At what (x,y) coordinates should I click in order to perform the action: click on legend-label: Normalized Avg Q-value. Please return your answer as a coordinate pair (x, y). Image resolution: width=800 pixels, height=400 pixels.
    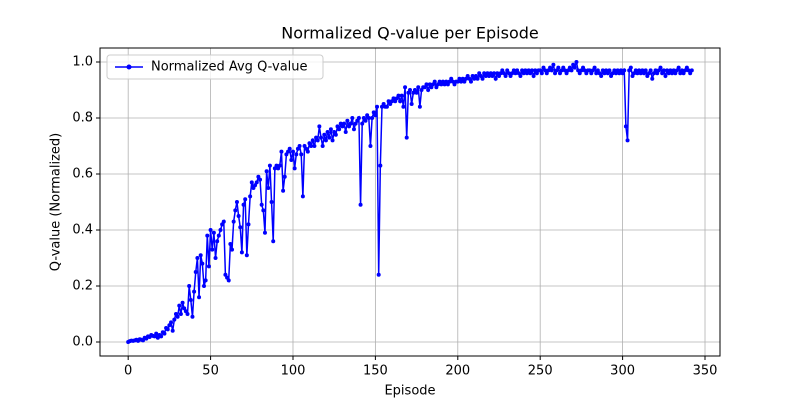
    Looking at the image, I should click on (229, 67).